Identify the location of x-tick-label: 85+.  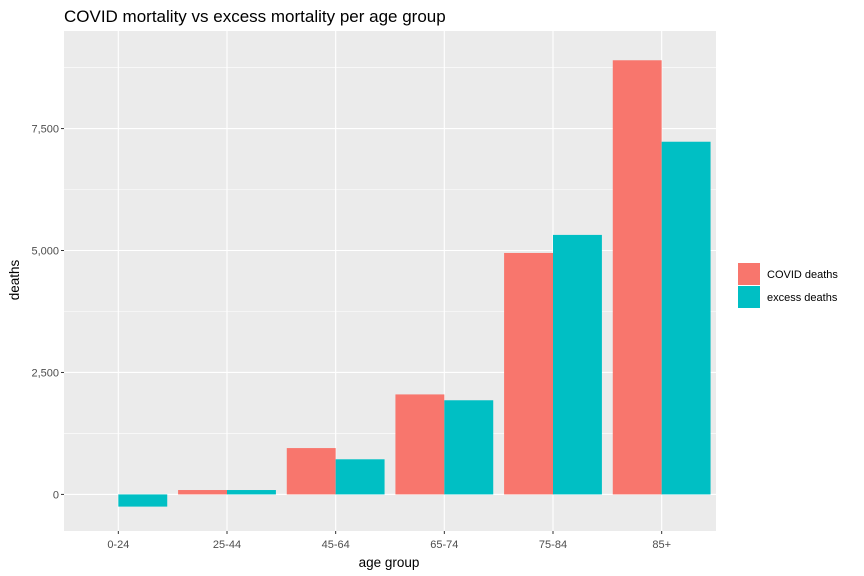
(661, 545).